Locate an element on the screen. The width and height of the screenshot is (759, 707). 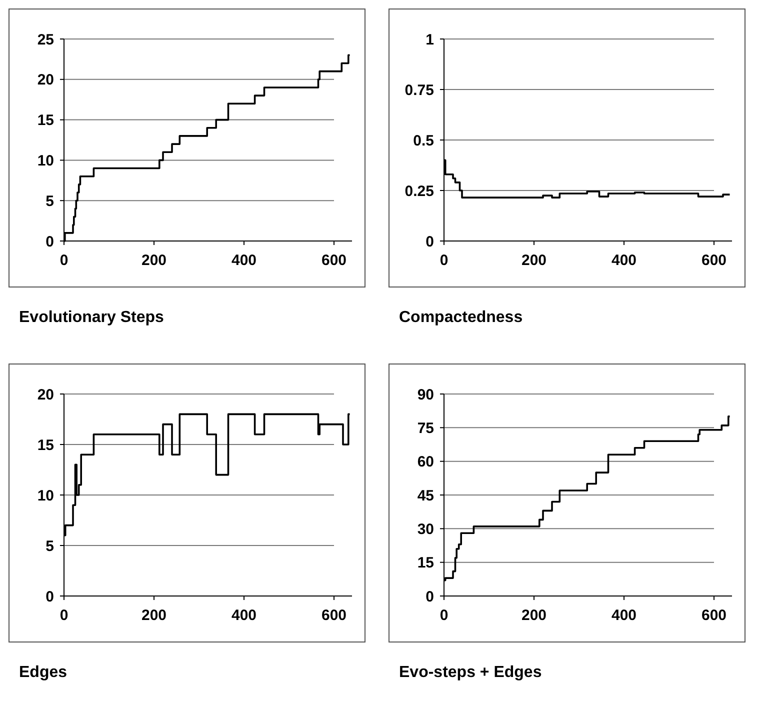
y-tick-label: 0.5 is located at coordinates (423, 141).